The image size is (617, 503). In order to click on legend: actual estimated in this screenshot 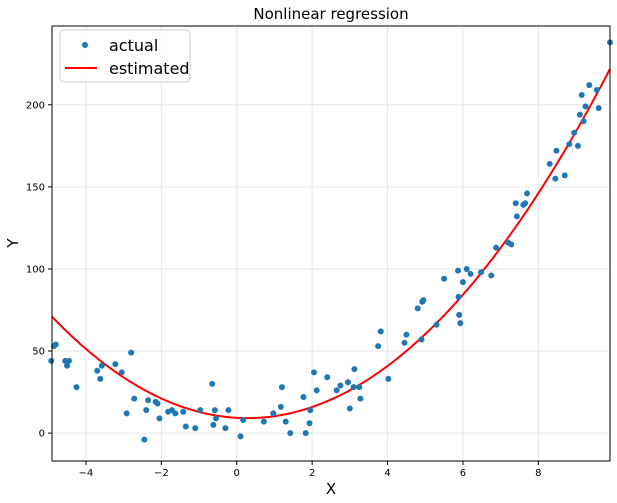, I will do `click(125, 56)`.